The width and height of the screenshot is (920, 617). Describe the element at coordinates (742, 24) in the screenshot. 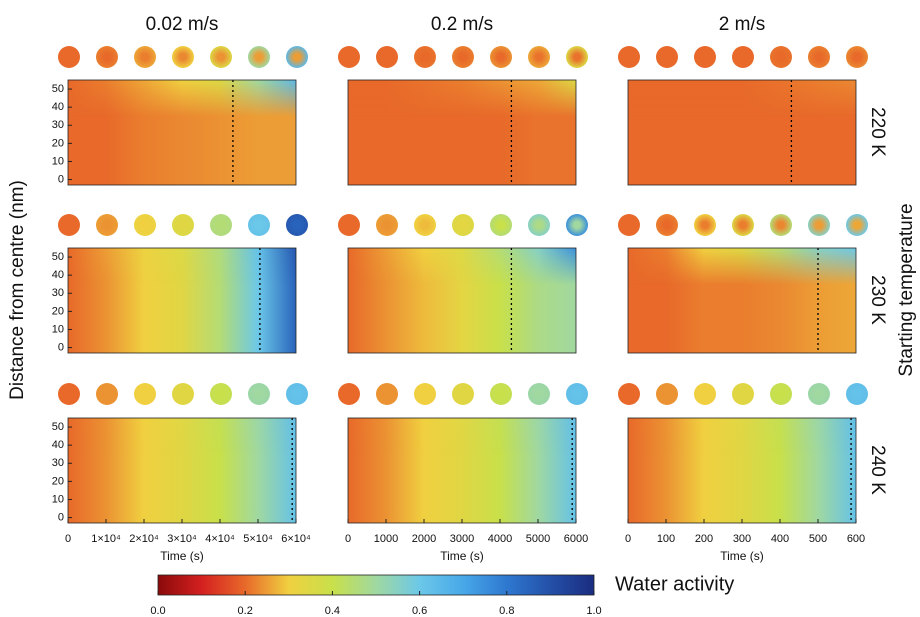

I see `column-title: 2 m/s` at that location.